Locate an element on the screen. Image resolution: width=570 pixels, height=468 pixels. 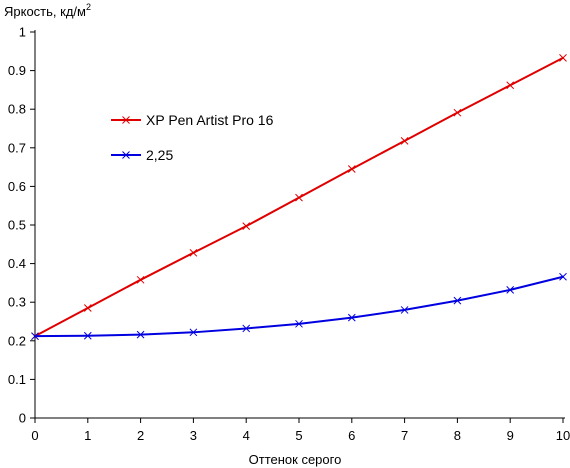
y-axis-label-superscript: 2 is located at coordinates (88, 7).